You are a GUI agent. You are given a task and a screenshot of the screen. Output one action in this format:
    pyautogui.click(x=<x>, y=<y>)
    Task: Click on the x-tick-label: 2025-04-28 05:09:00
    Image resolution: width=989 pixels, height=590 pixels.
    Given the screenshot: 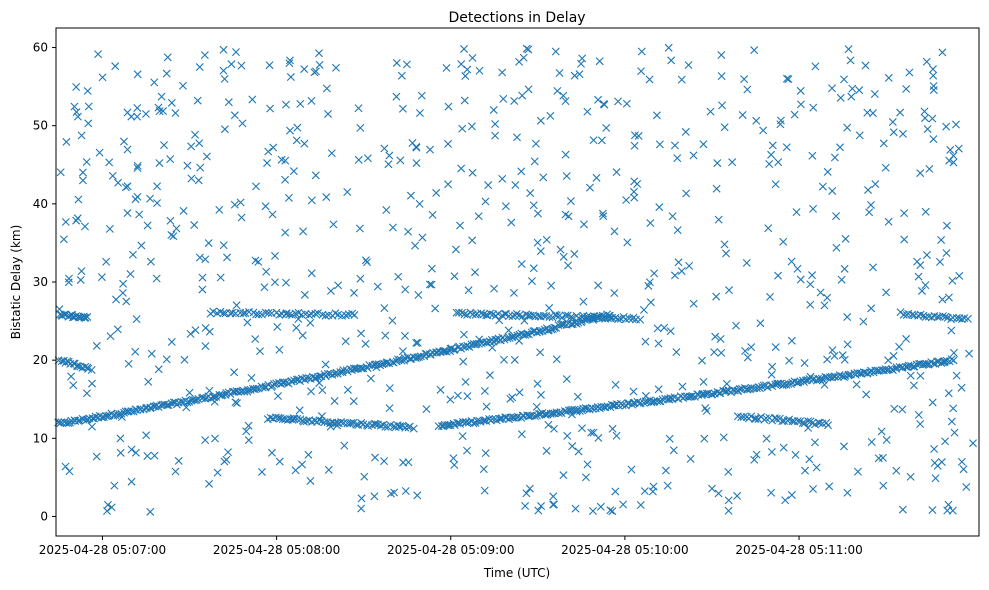 What is the action you would take?
    pyautogui.click(x=450, y=550)
    